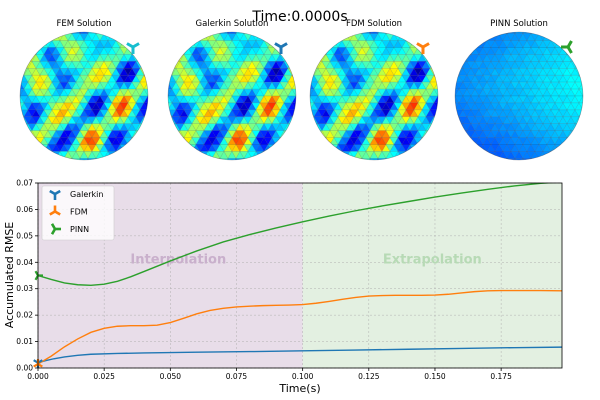 This screenshot has width=600, height=400. I want to click on y-tick-label: 0.06, so click(24, 209).